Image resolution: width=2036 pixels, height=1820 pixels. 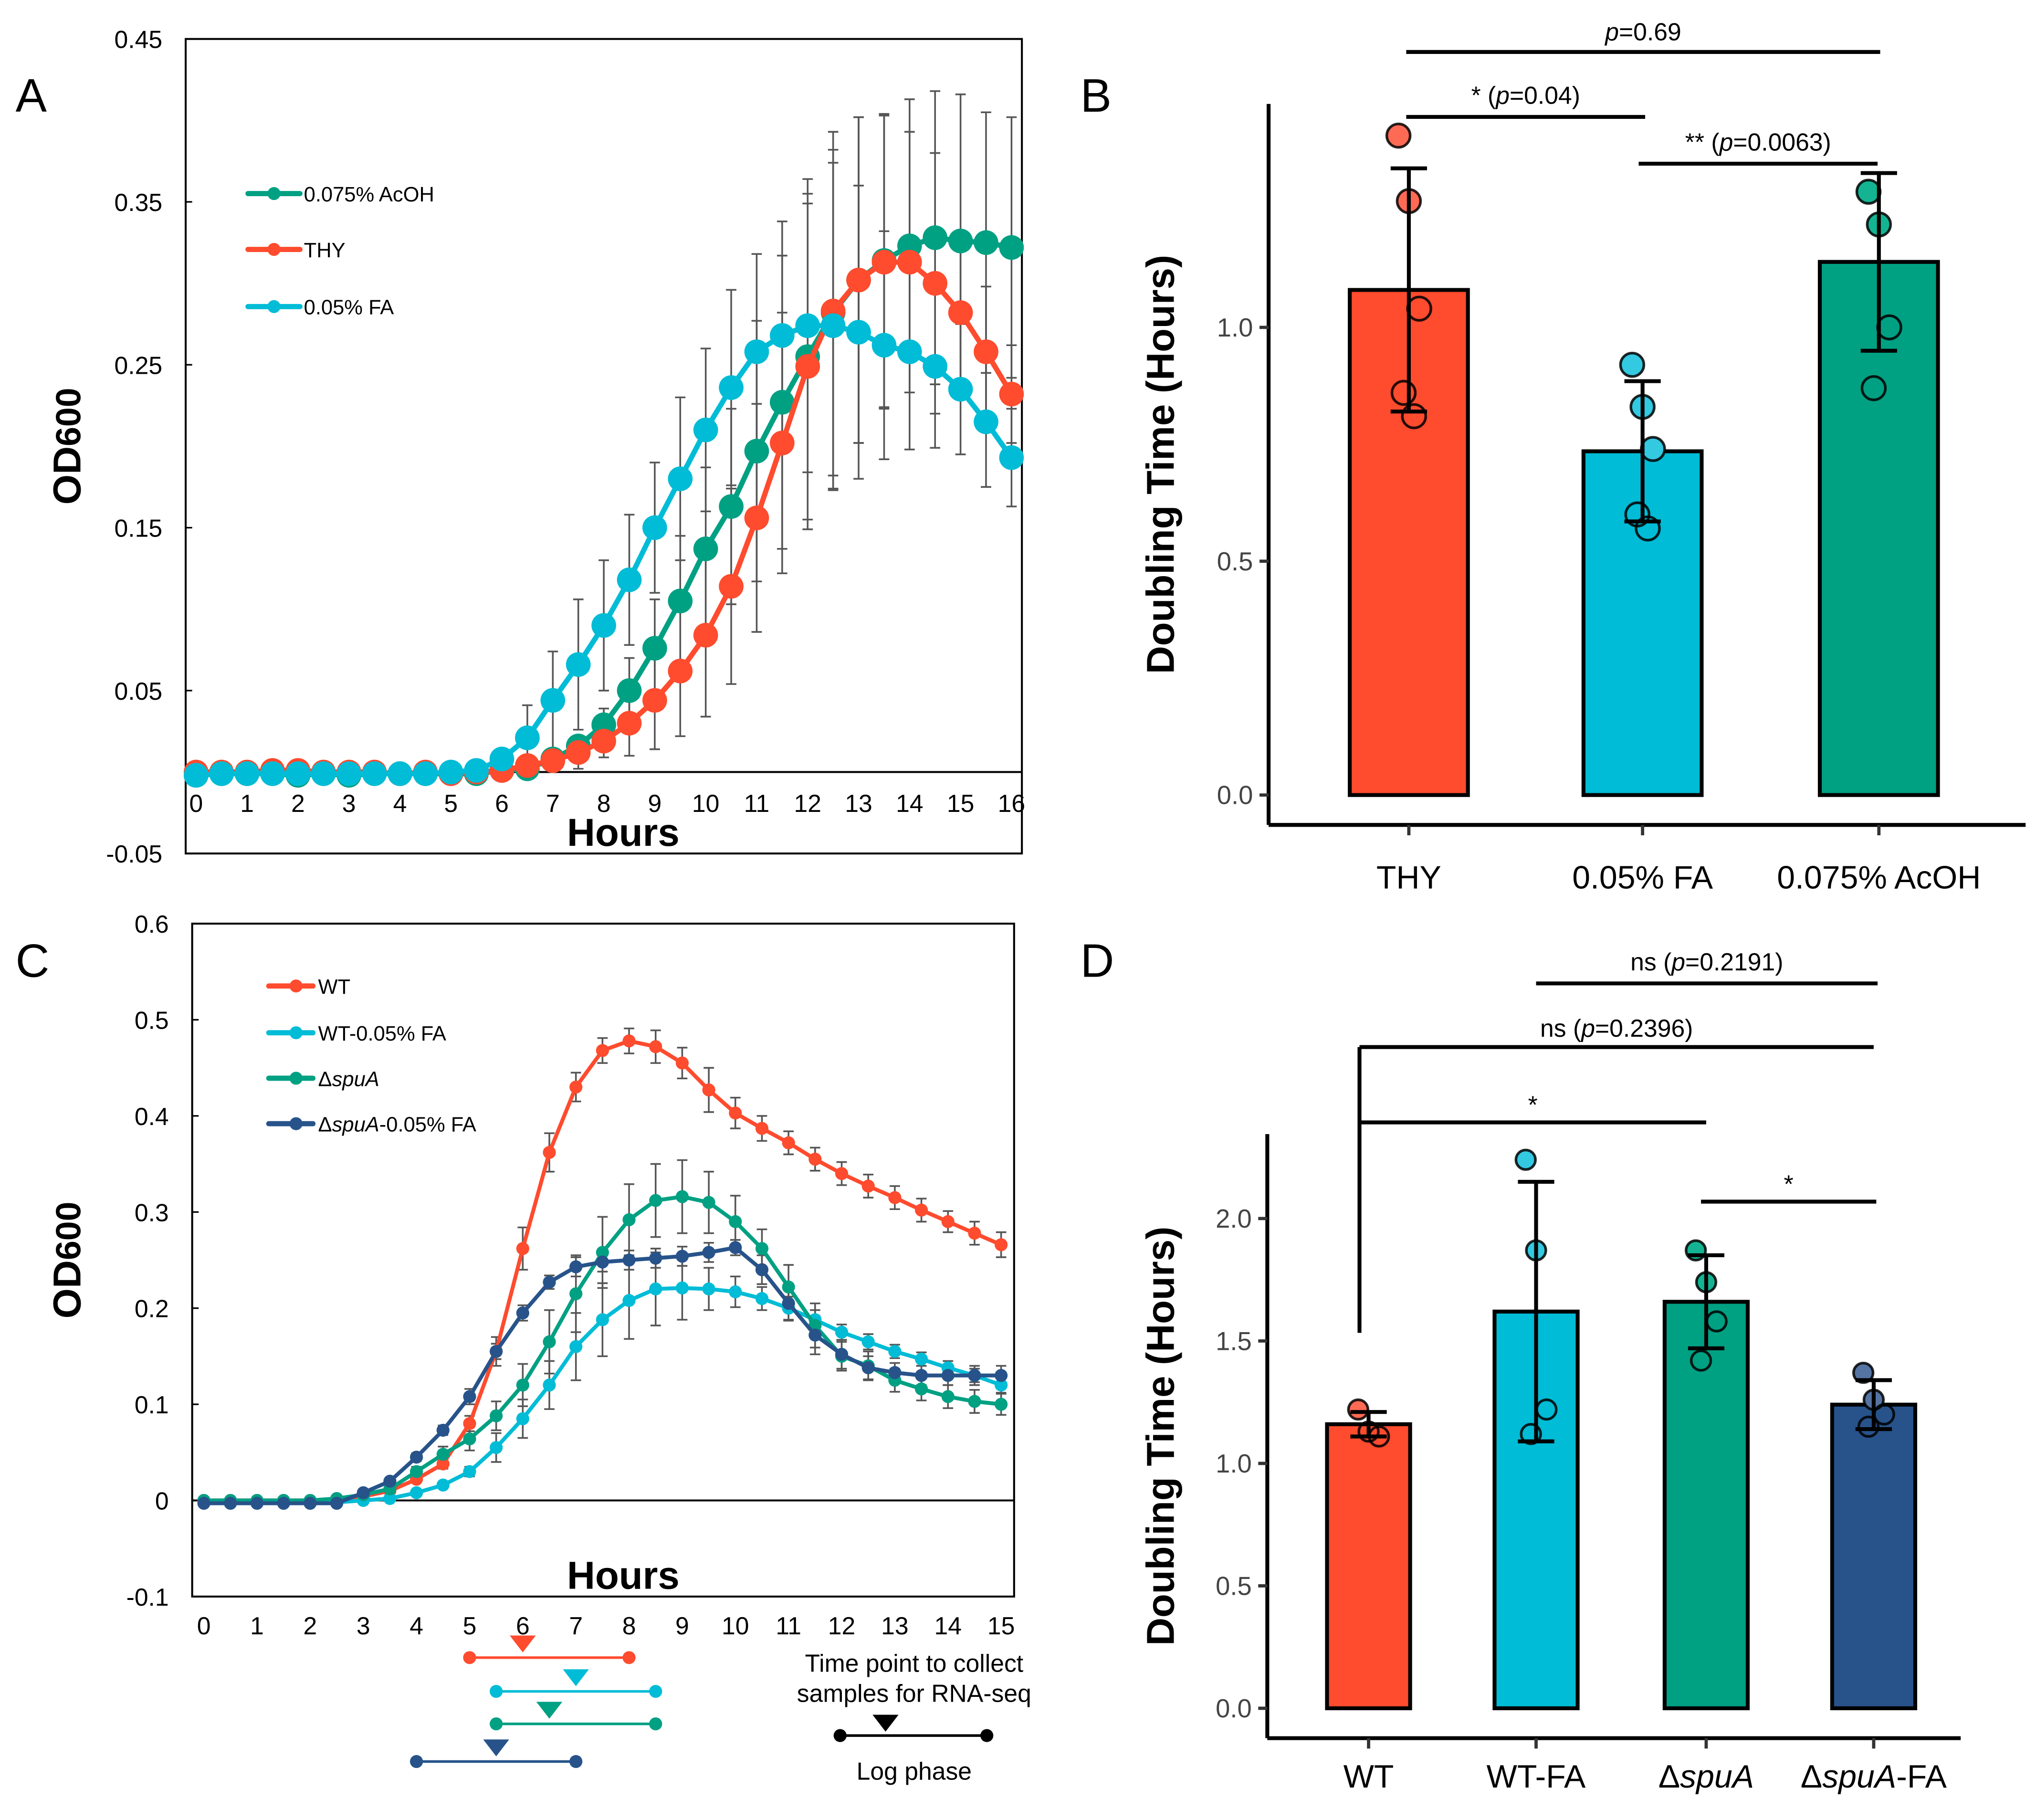 What do you see at coordinates (427, 1125) in the screenshot?
I see `legend-label-suffix: -0.05% FA` at bounding box center [427, 1125].